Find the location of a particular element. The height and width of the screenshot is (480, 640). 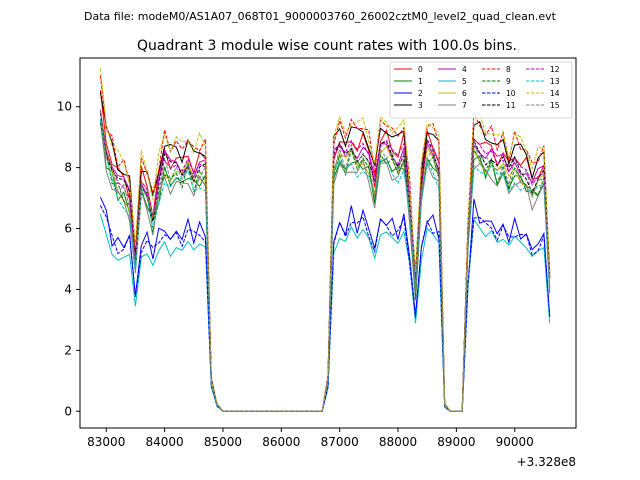

legend-label-7: 7 is located at coordinates (464, 105).